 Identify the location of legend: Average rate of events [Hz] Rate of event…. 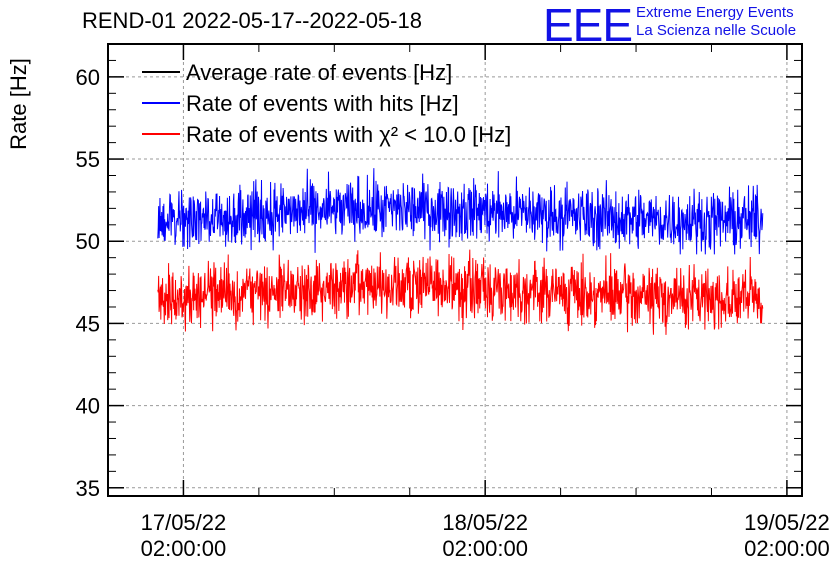
(326, 103).